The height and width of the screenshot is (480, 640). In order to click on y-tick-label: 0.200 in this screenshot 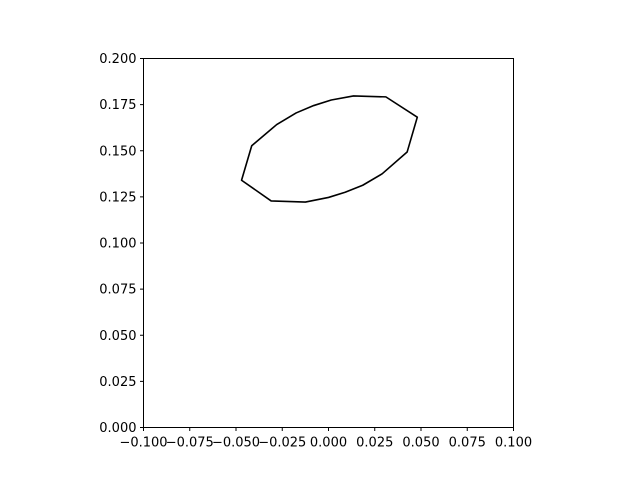, I will do `click(117, 59)`.